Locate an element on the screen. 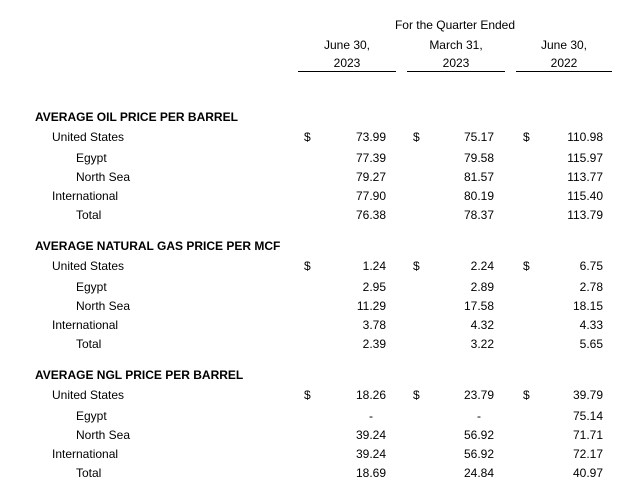  column-header-1-underline is located at coordinates (347, 71).